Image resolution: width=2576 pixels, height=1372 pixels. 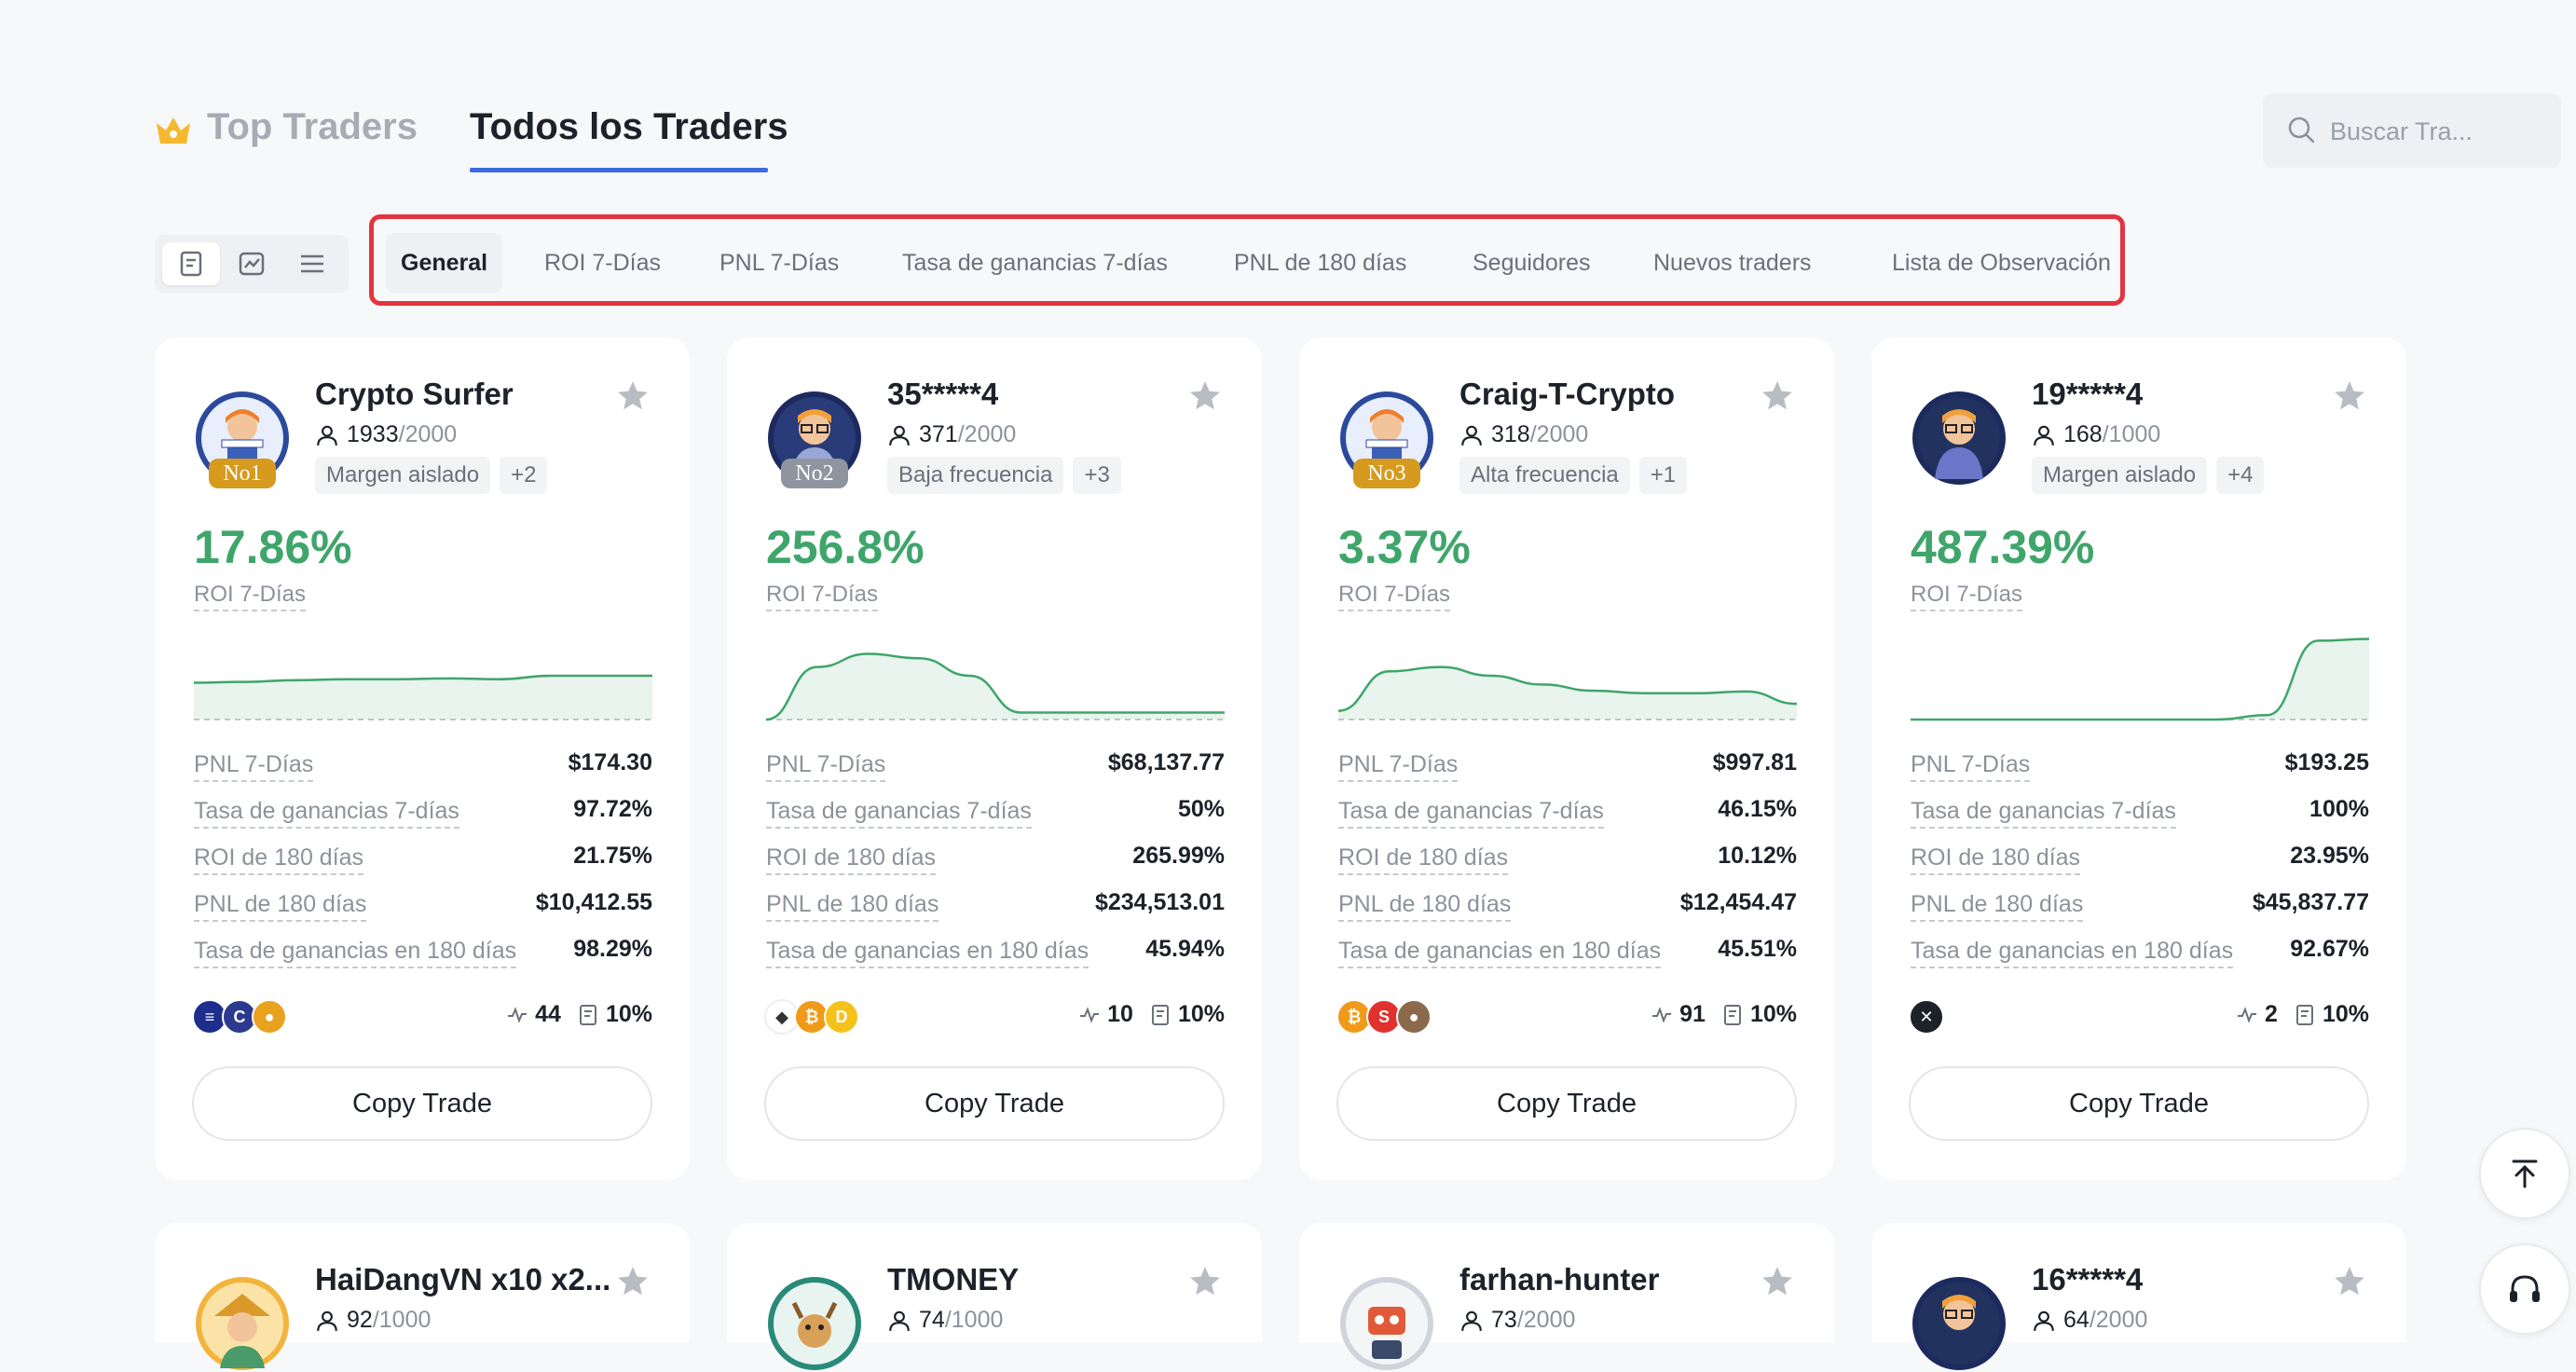 I want to click on trader-name: 35*****4, so click(x=943, y=394).